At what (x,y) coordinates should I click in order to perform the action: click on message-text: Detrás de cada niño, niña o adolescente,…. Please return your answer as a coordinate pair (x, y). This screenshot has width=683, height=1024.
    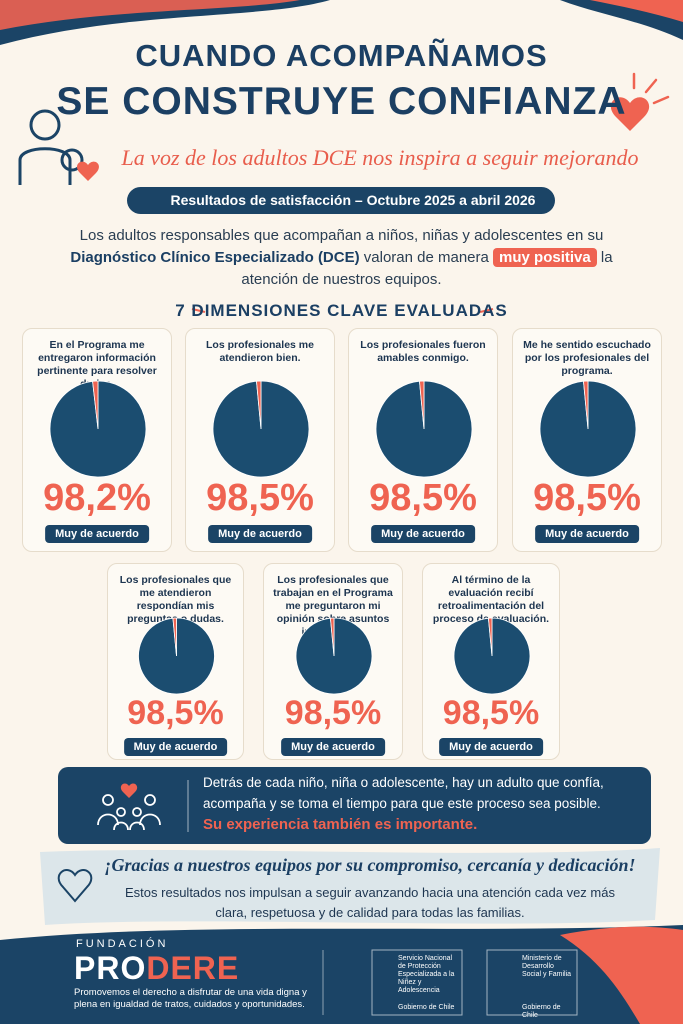
    Looking at the image, I should click on (403, 793).